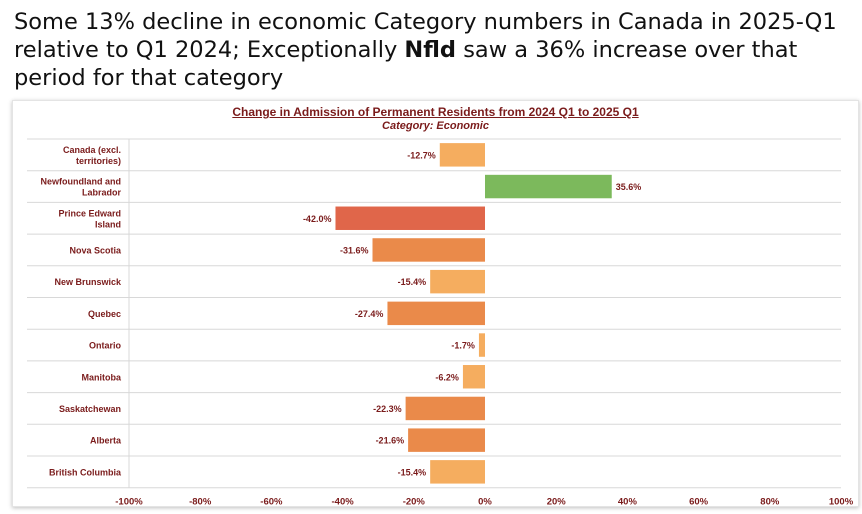 This screenshot has width=862, height=514. What do you see at coordinates (95, 250) in the screenshot?
I see `category-label: Nova Scotia` at bounding box center [95, 250].